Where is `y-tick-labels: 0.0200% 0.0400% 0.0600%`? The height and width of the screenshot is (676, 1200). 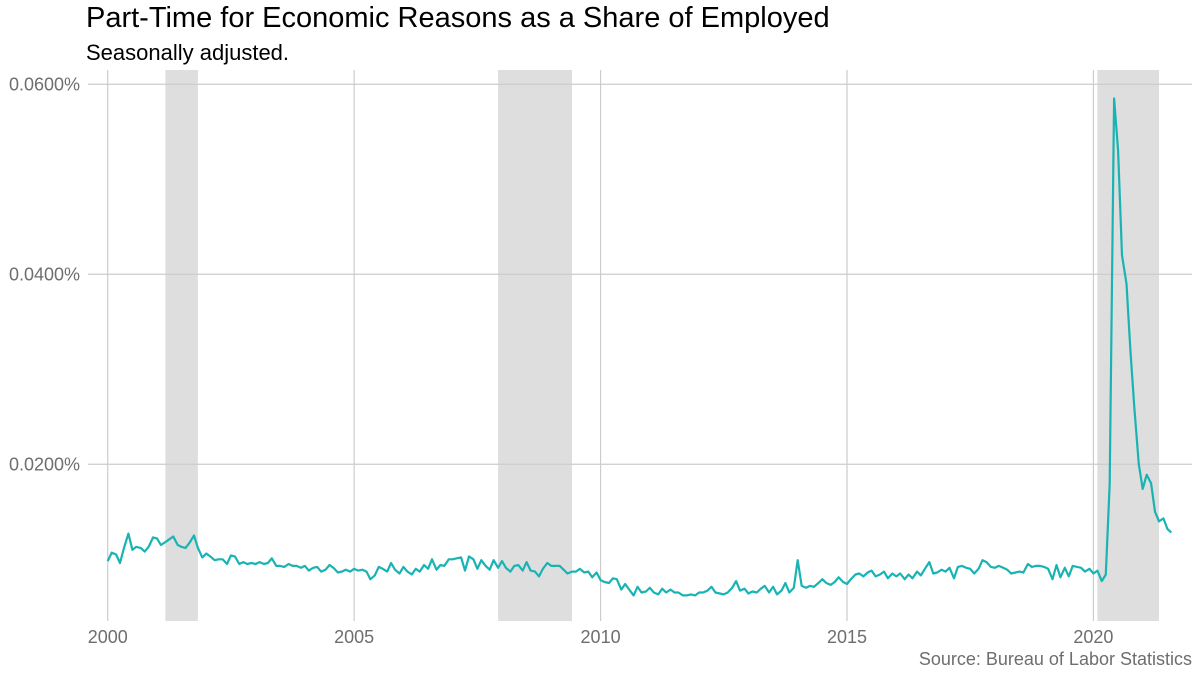 y-tick-labels: 0.0200% 0.0400% 0.0600% is located at coordinates (44, 274).